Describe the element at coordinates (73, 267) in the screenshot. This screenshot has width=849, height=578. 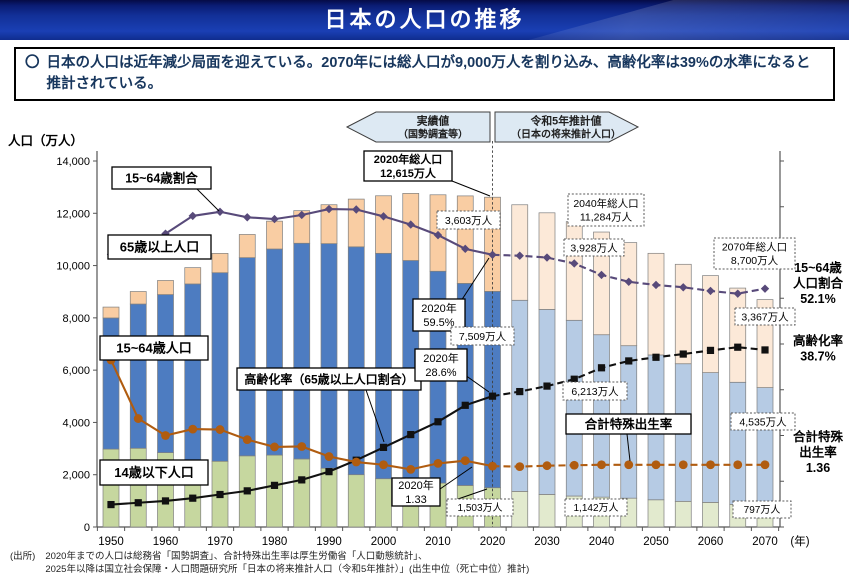
I see `svg-text: 10,000` at that location.